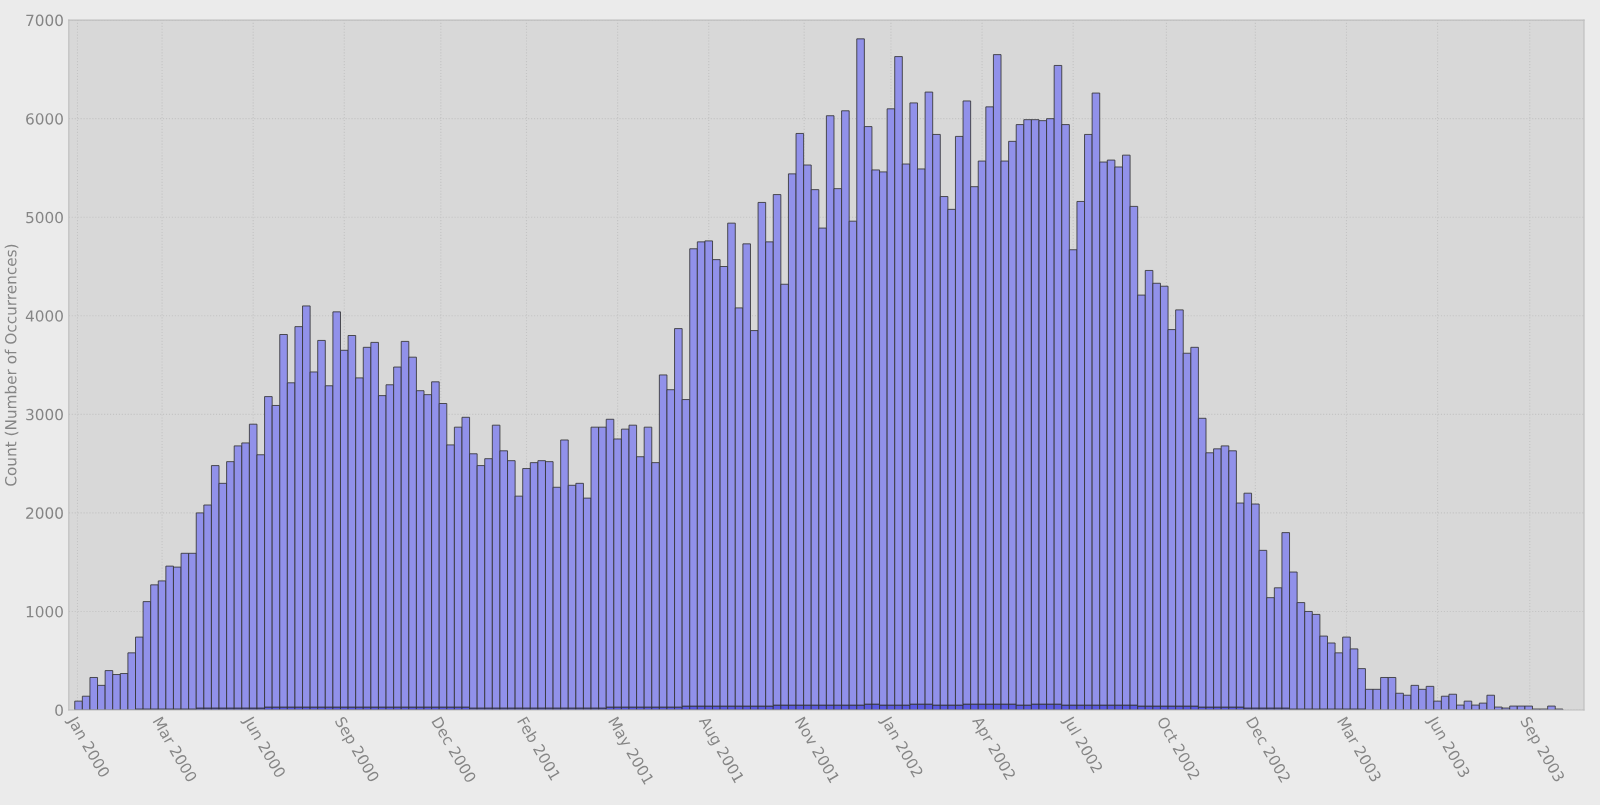  I want to click on y-tick-label: 5000, so click(44, 217).